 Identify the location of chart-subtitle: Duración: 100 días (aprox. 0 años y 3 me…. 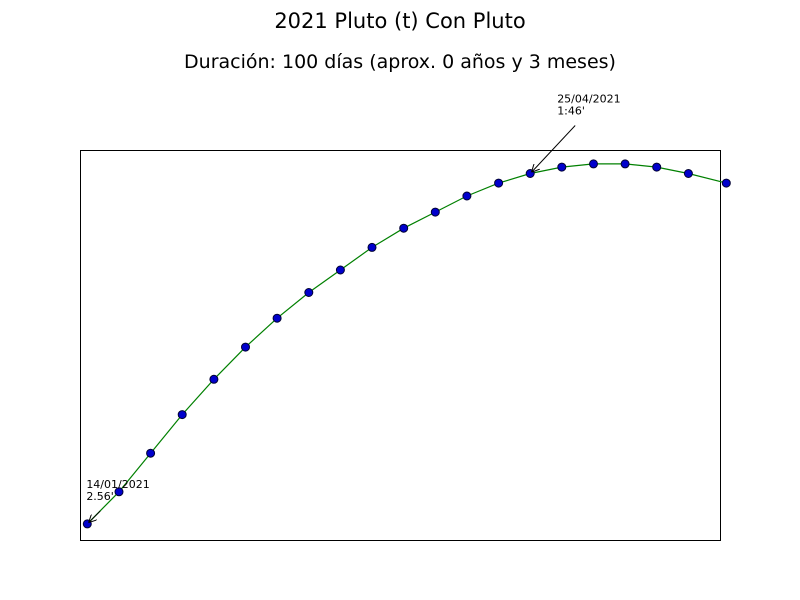
(400, 62).